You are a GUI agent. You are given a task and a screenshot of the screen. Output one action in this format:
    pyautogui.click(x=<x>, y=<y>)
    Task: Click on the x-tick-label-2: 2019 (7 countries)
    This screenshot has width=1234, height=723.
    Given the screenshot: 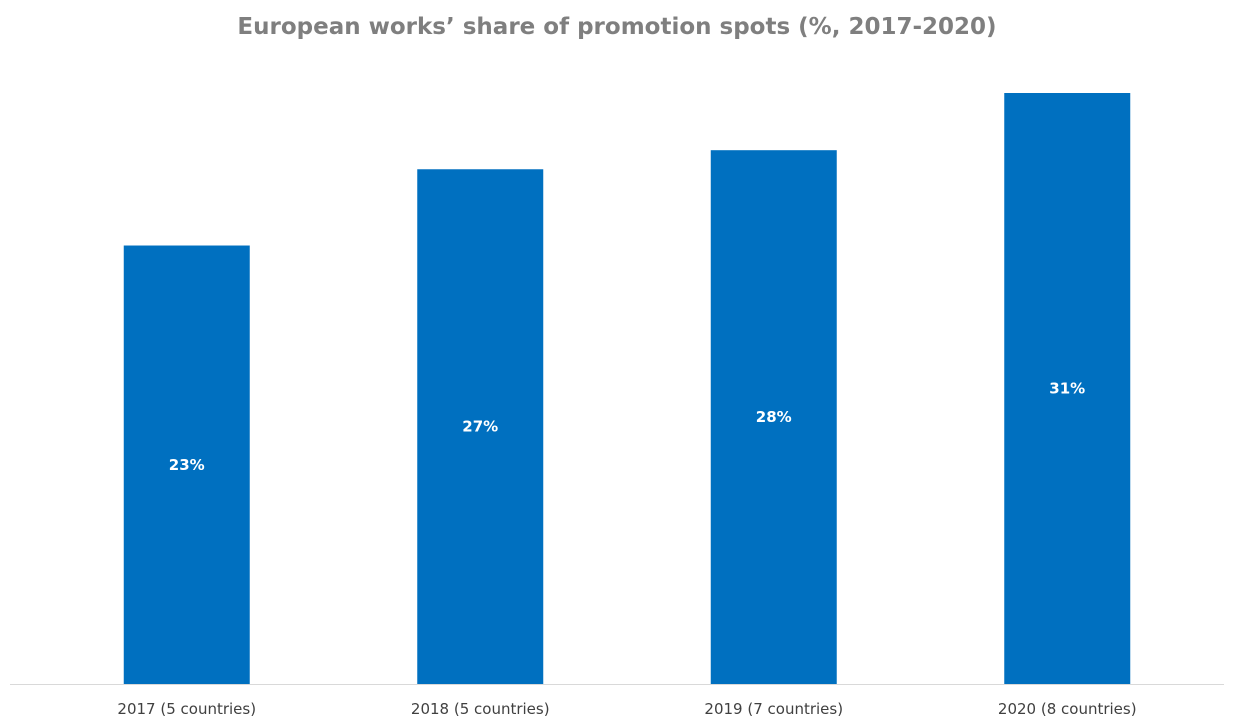 What is the action you would take?
    pyautogui.click(x=773, y=709)
    